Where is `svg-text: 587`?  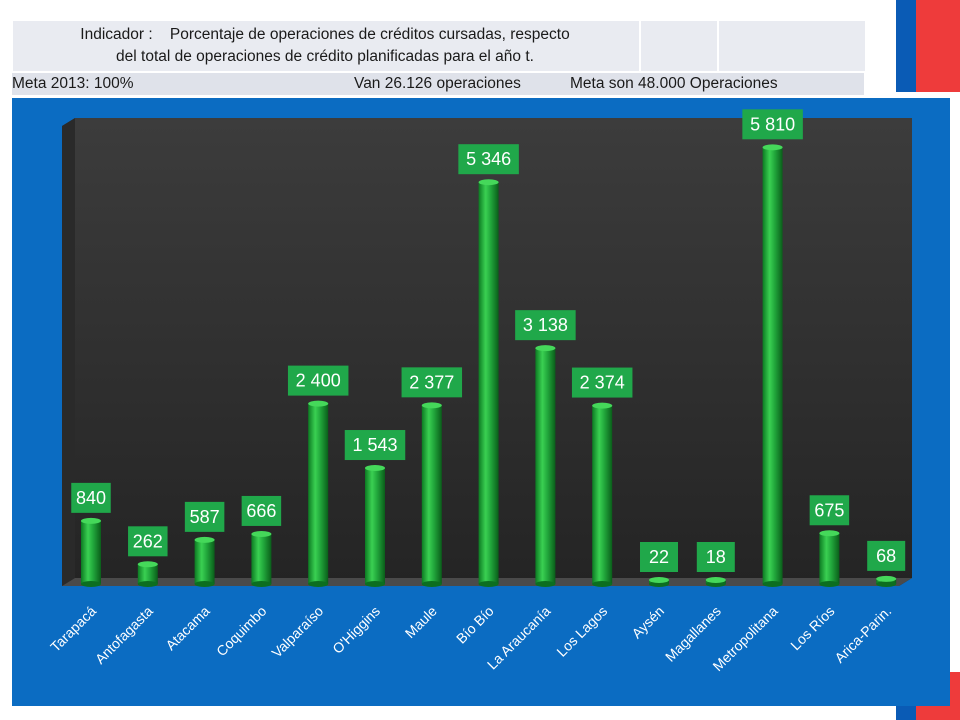
svg-text: 587 is located at coordinates (205, 517).